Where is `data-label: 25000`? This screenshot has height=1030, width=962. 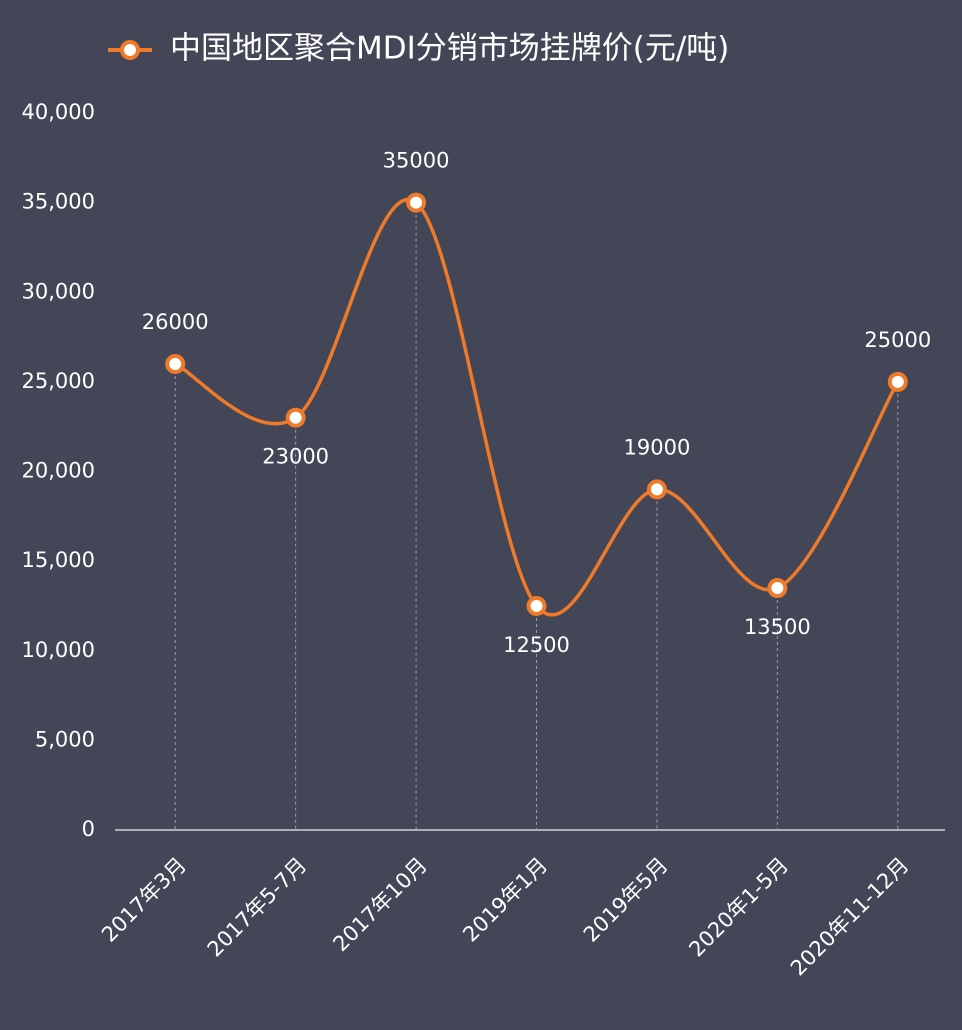
data-label: 25000 is located at coordinates (897, 340).